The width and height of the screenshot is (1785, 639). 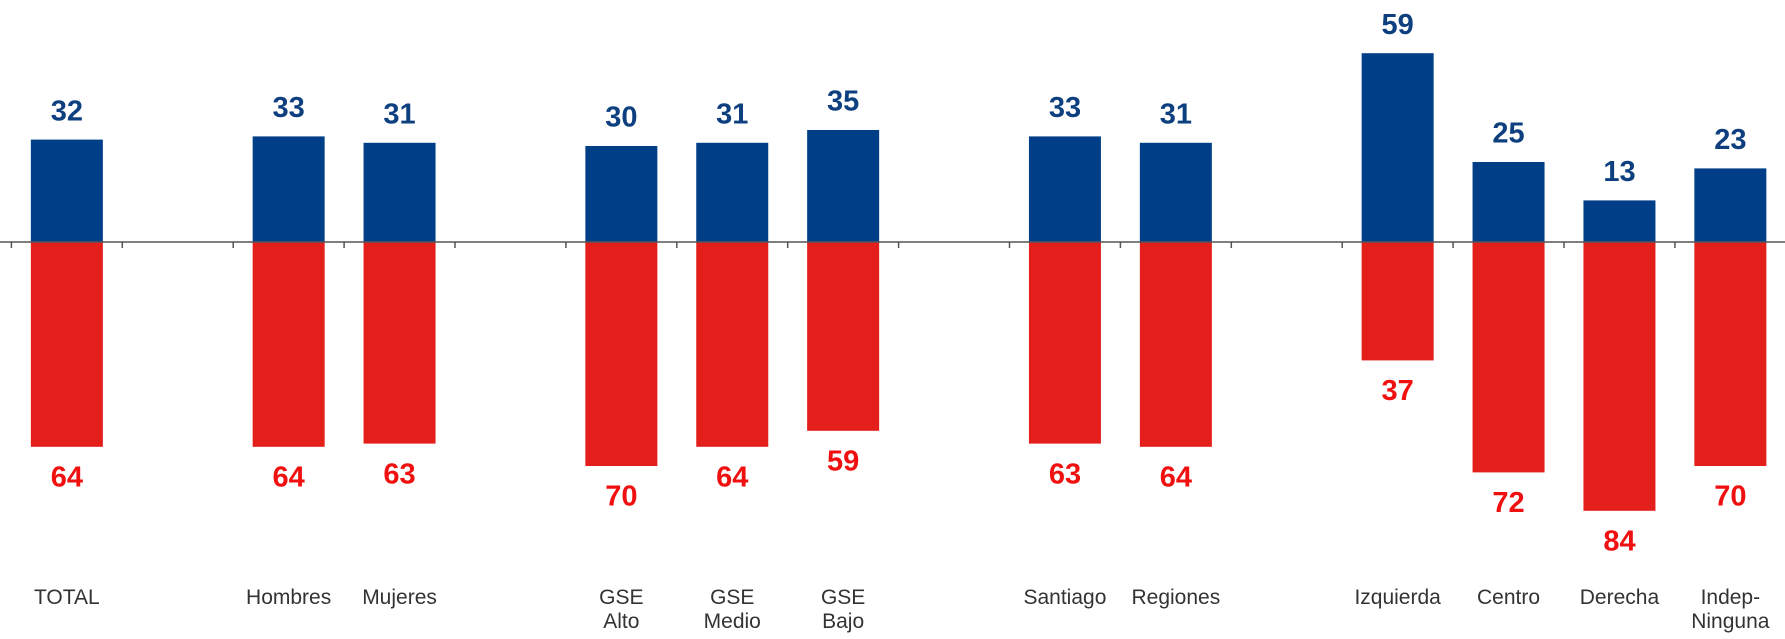 What do you see at coordinates (843, 102) in the screenshot?
I see `data-label: 35` at bounding box center [843, 102].